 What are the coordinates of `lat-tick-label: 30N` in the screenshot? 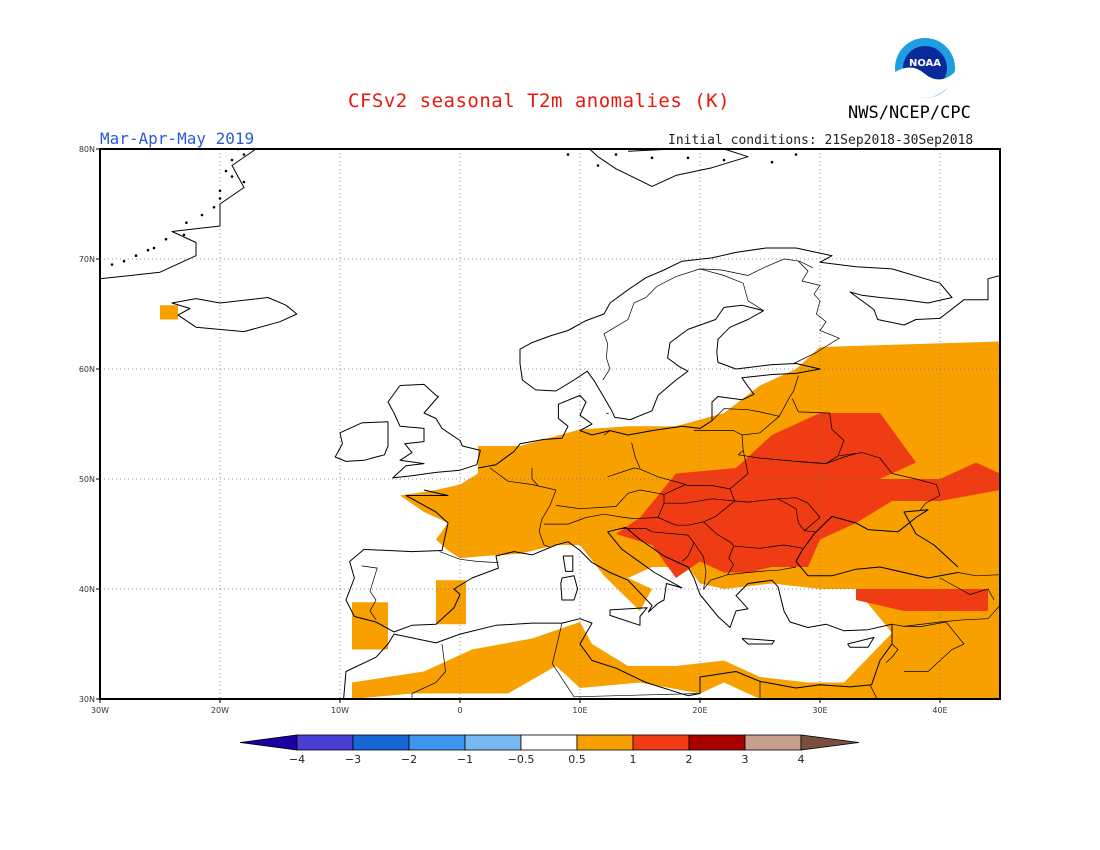 It's located at (87, 699).